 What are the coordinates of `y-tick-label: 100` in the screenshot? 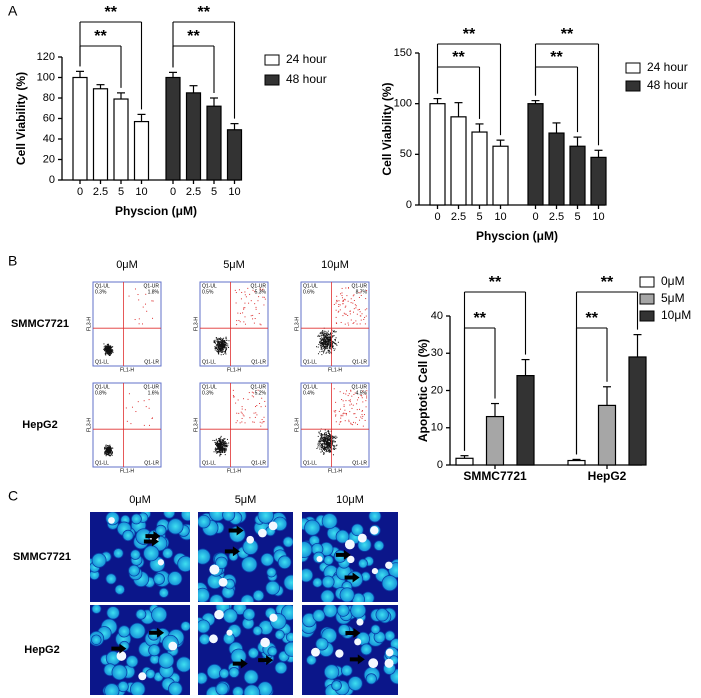 It's located at (403, 104).